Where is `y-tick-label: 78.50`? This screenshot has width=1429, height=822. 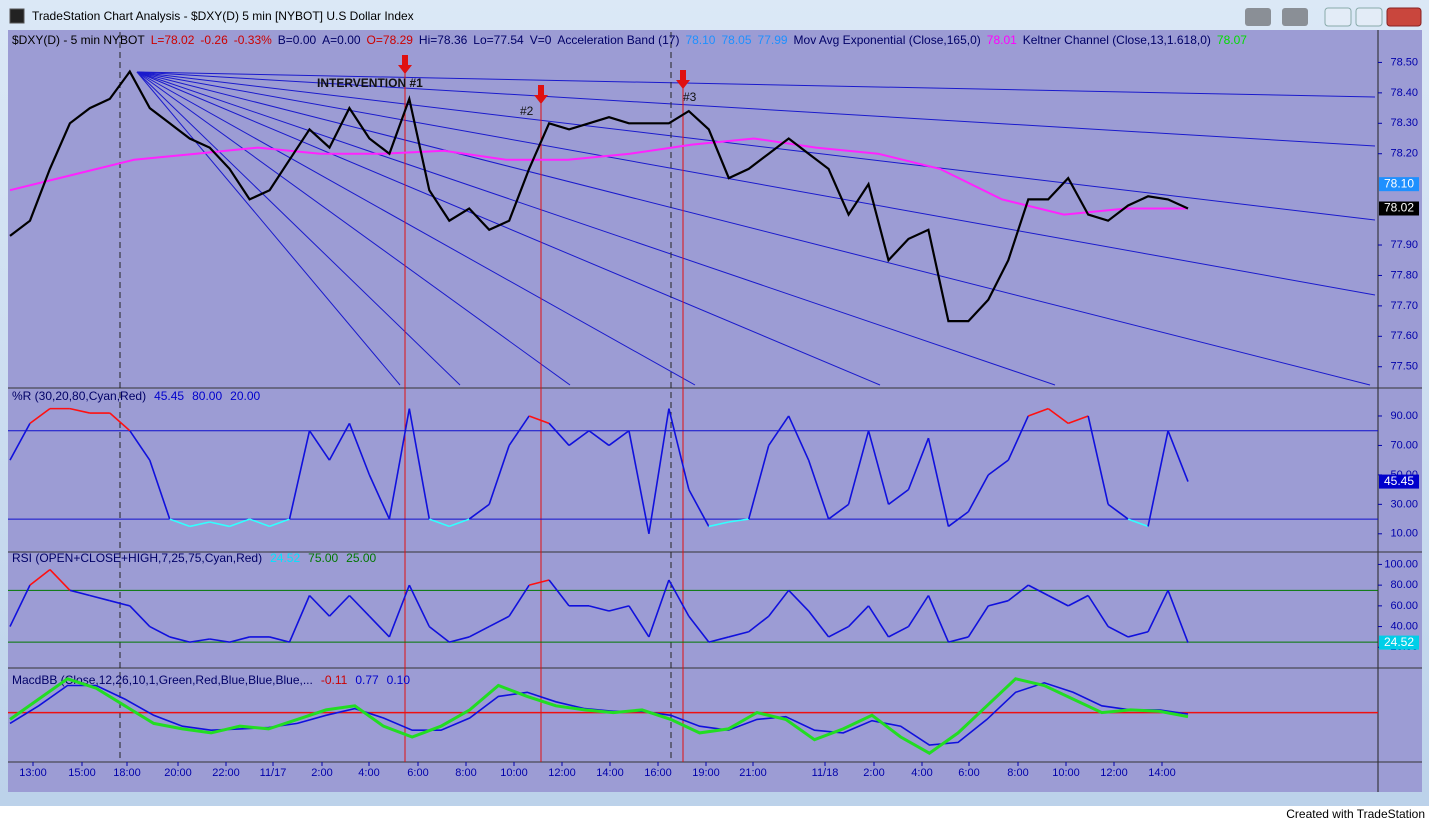
y-tick-label: 78.50 is located at coordinates (1404, 62).